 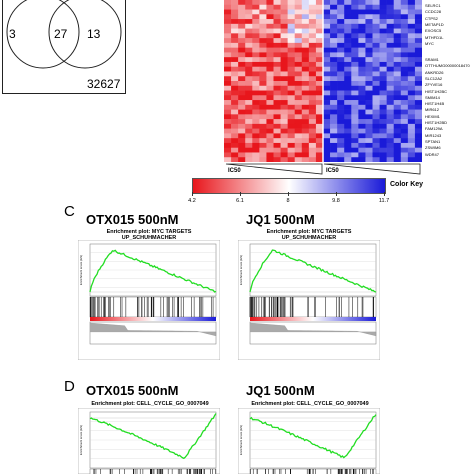 I want to click on ic50-label-right: IC50, so click(x=332, y=171).